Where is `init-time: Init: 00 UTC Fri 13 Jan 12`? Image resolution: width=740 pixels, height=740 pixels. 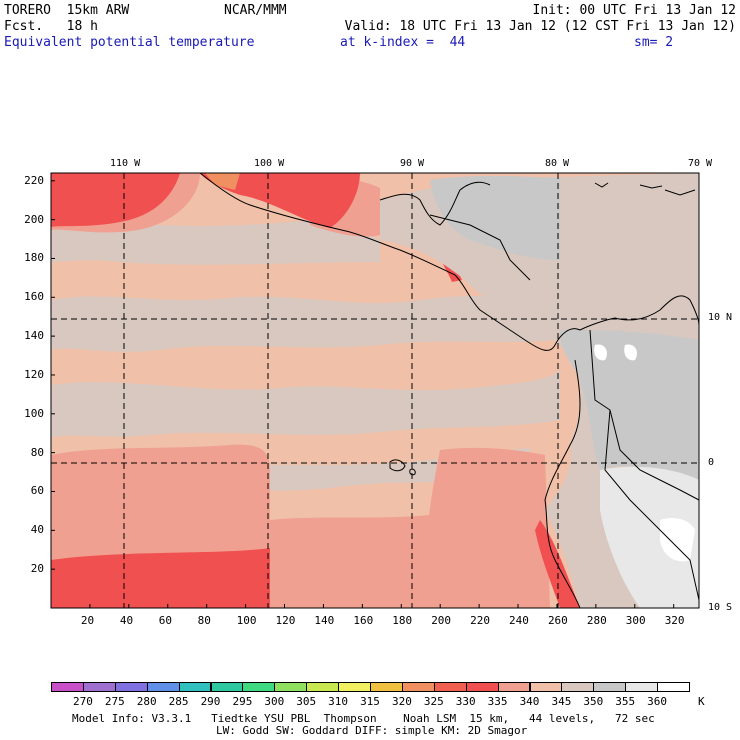
init-time: Init: 00 UTC Fri 13 Jan 12 is located at coordinates (634, 10).